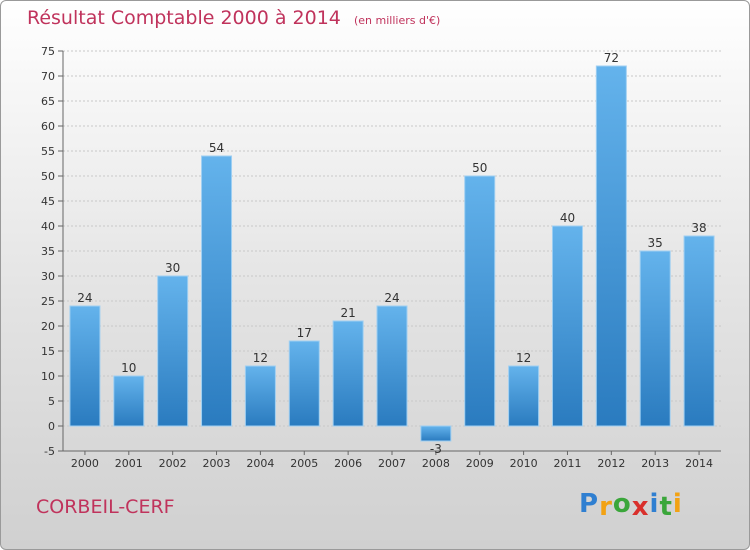  What do you see at coordinates (48, 251) in the screenshot?
I see `y-tick-label: 35` at bounding box center [48, 251].